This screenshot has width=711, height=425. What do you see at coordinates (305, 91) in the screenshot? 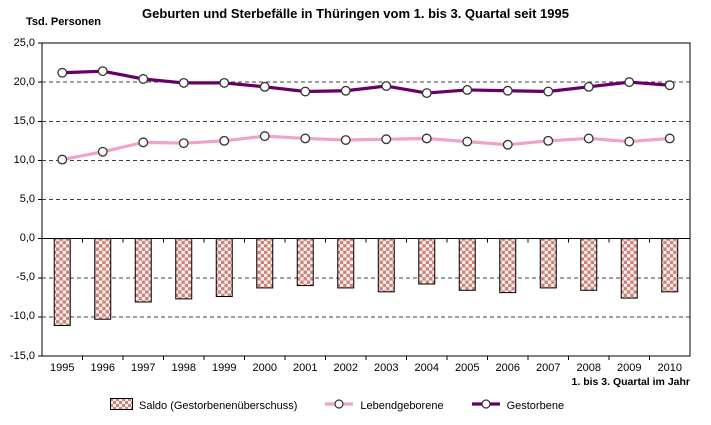
I see `marker-gestorbene-2001` at bounding box center [305, 91].